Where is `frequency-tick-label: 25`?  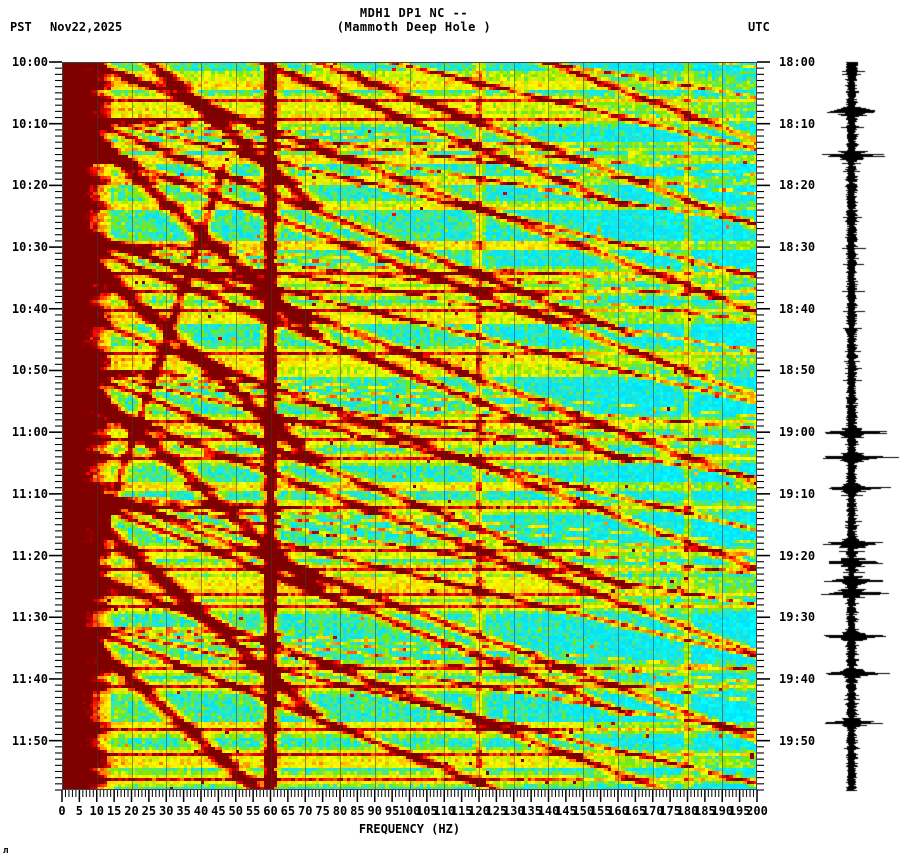
frequency-tick-label: 25 is located at coordinates (149, 811).